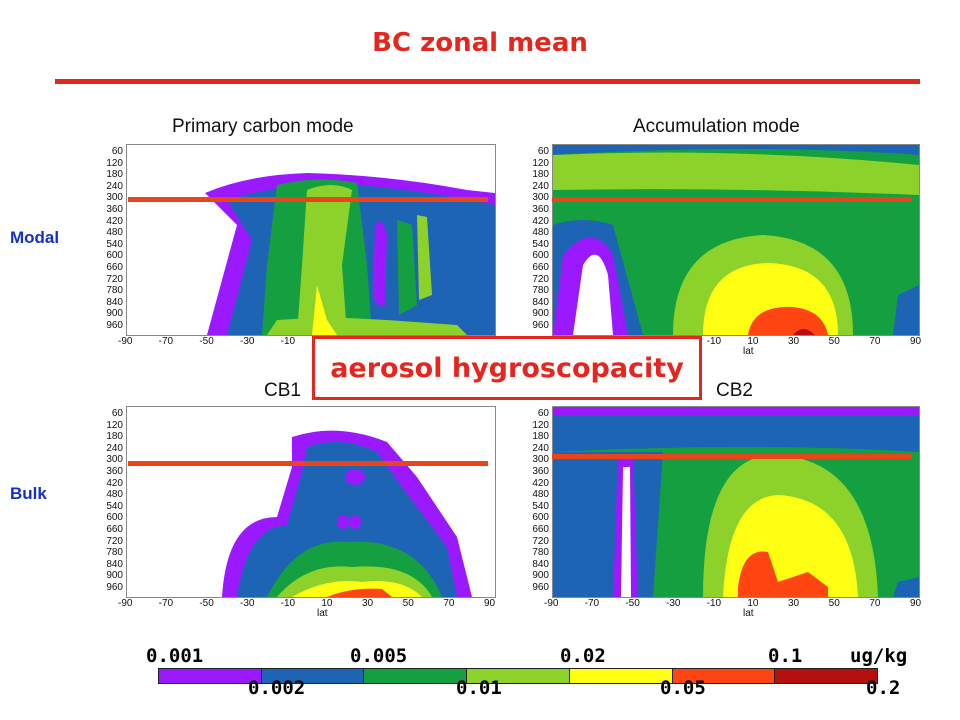 The height and width of the screenshot is (720, 960). What do you see at coordinates (540, 564) in the screenshot?
I see `y-tick-label: 840` at bounding box center [540, 564].